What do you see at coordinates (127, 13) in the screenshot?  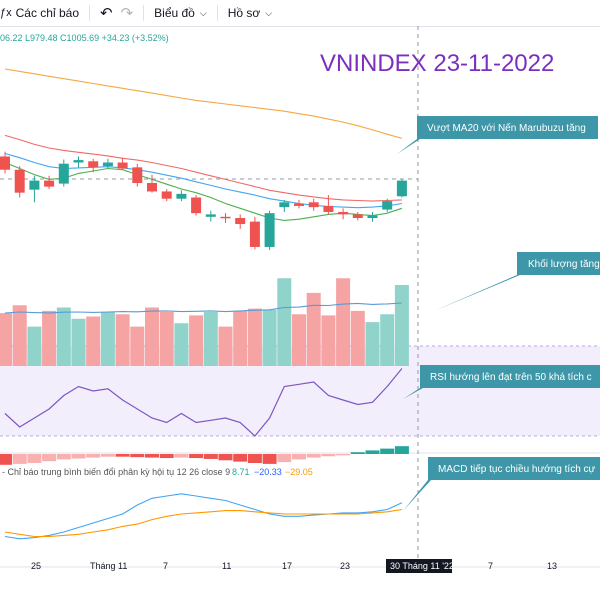 I see `redo-button: ↷` at bounding box center [127, 13].